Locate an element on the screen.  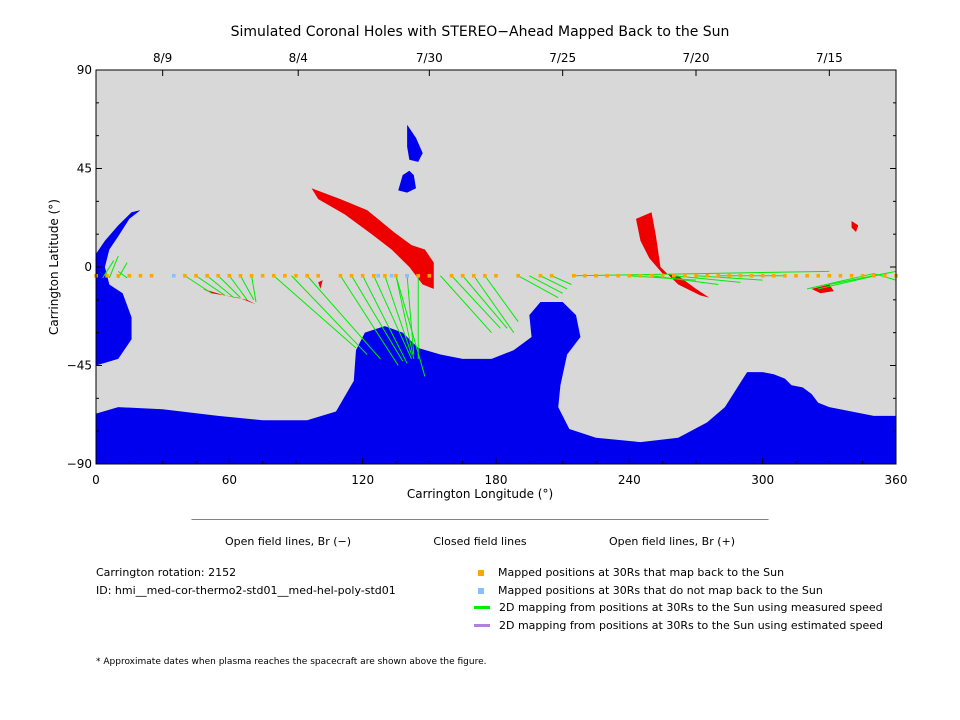
y-tick-label-4: −90 is located at coordinates (79, 464).